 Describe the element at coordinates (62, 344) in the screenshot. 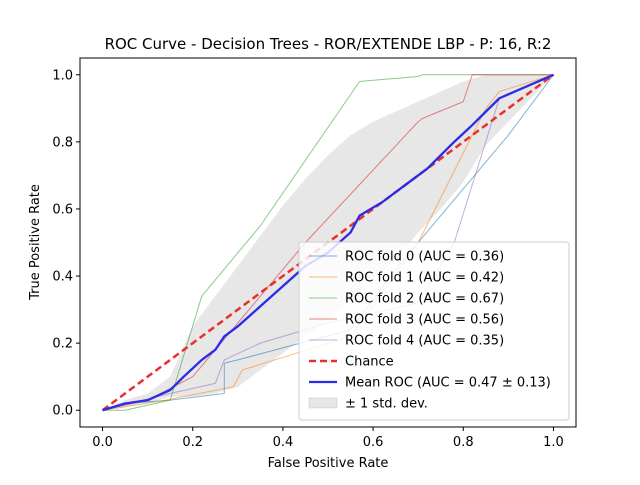

I see `y-tick-label: 0.2` at that location.